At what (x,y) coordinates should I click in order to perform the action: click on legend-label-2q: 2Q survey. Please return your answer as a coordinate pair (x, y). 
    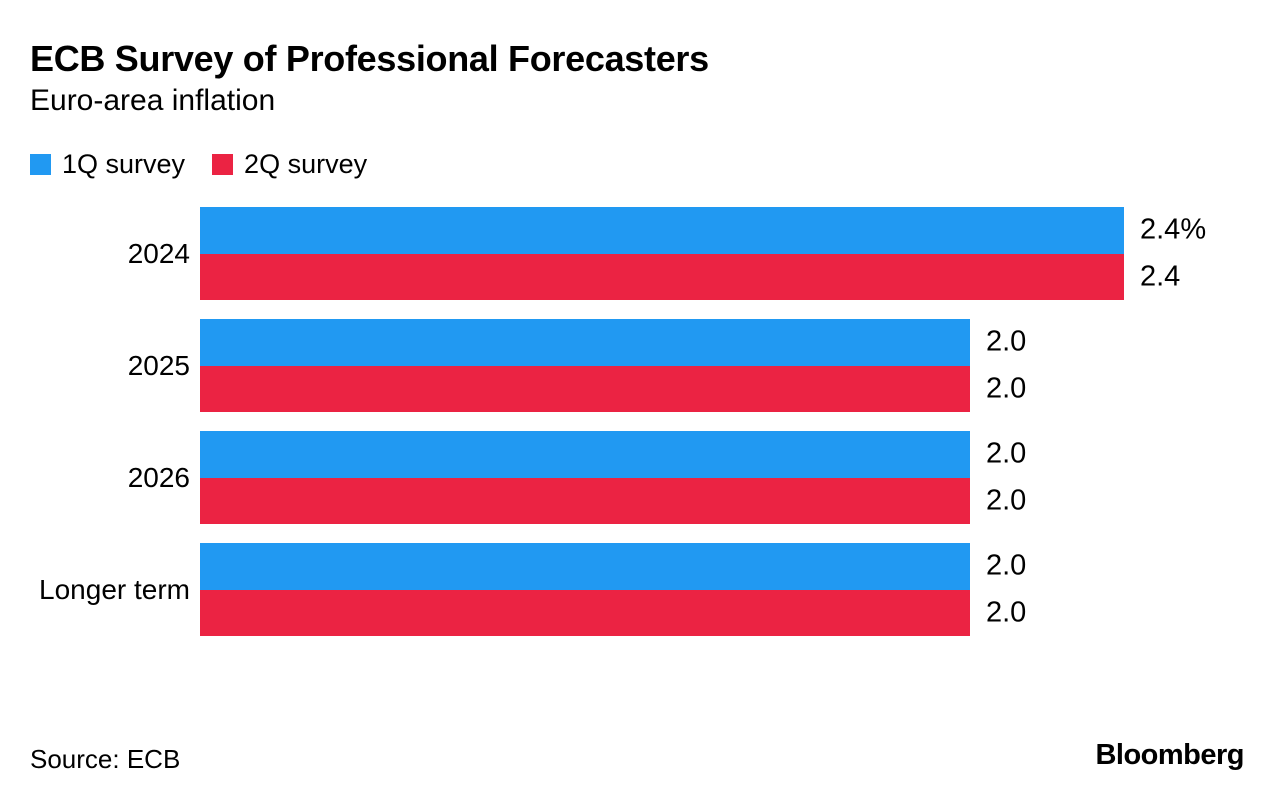
    Looking at the image, I should click on (306, 164).